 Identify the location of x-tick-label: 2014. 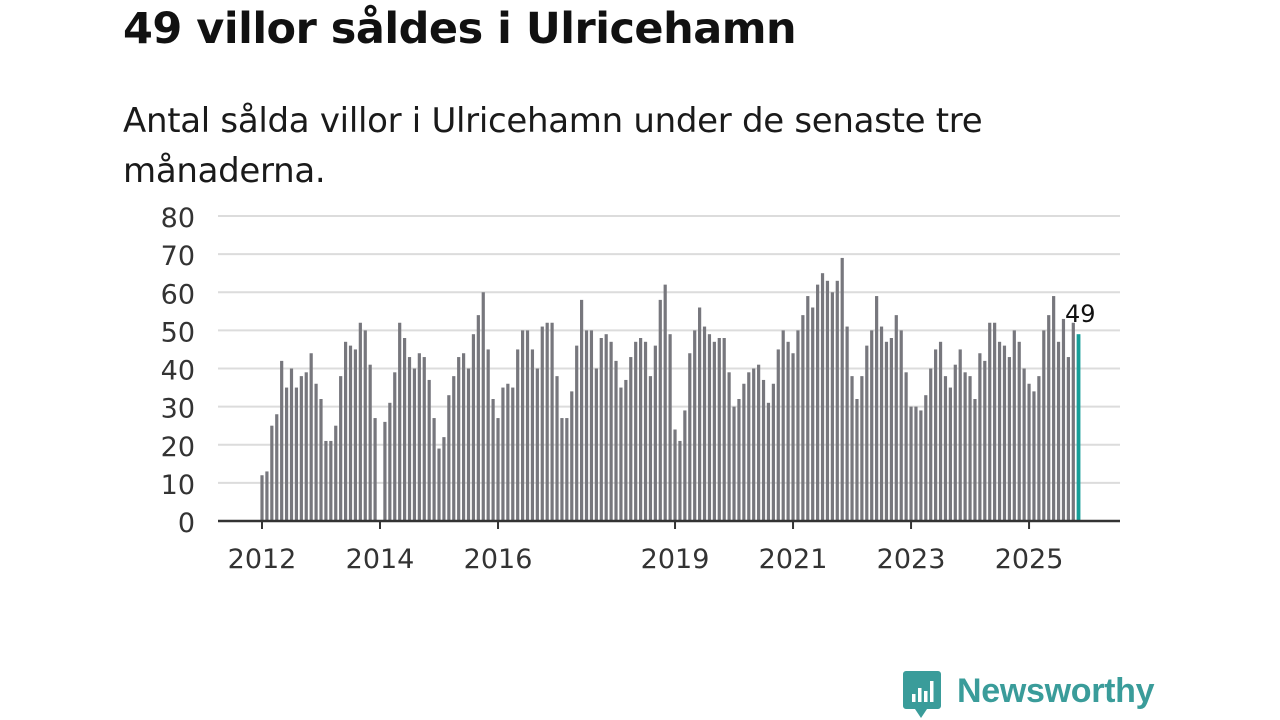
(380, 559).